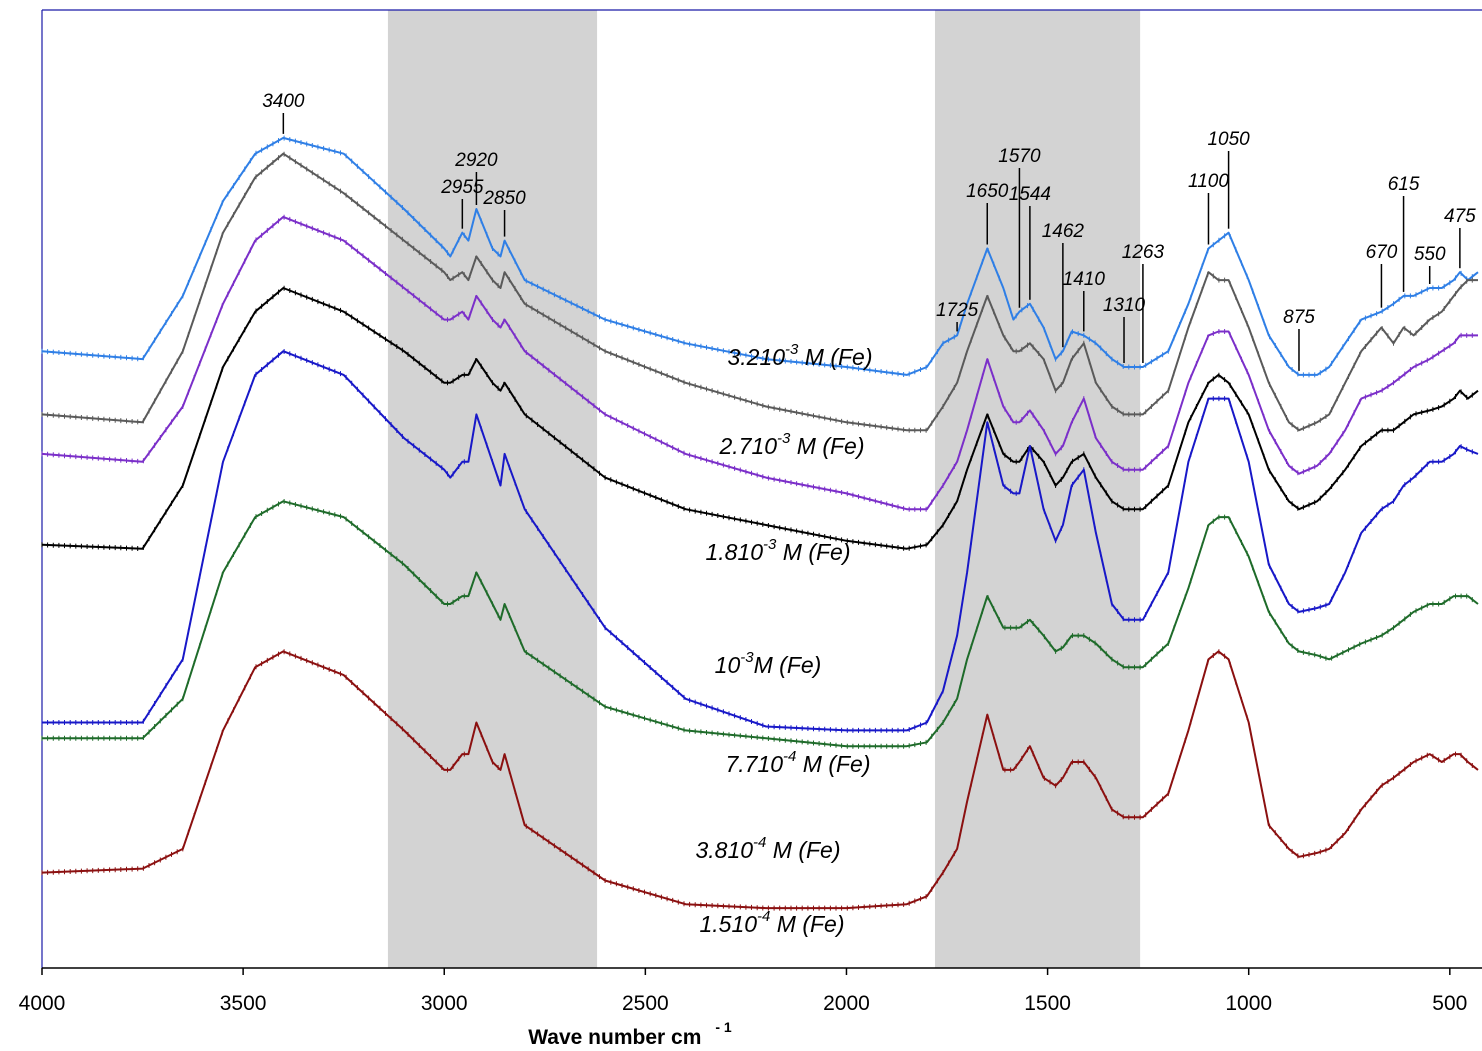 This screenshot has height=1051, width=1482. Describe the element at coordinates (645, 1003) in the screenshot. I see `x-tick-label-2500: 2500` at that location.